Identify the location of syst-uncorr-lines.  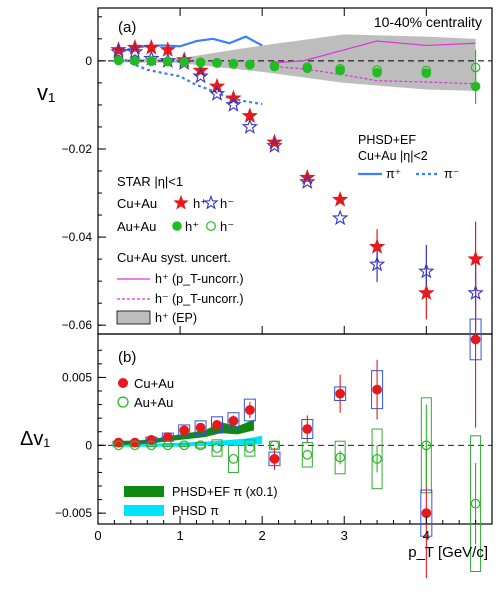
(373, 62).